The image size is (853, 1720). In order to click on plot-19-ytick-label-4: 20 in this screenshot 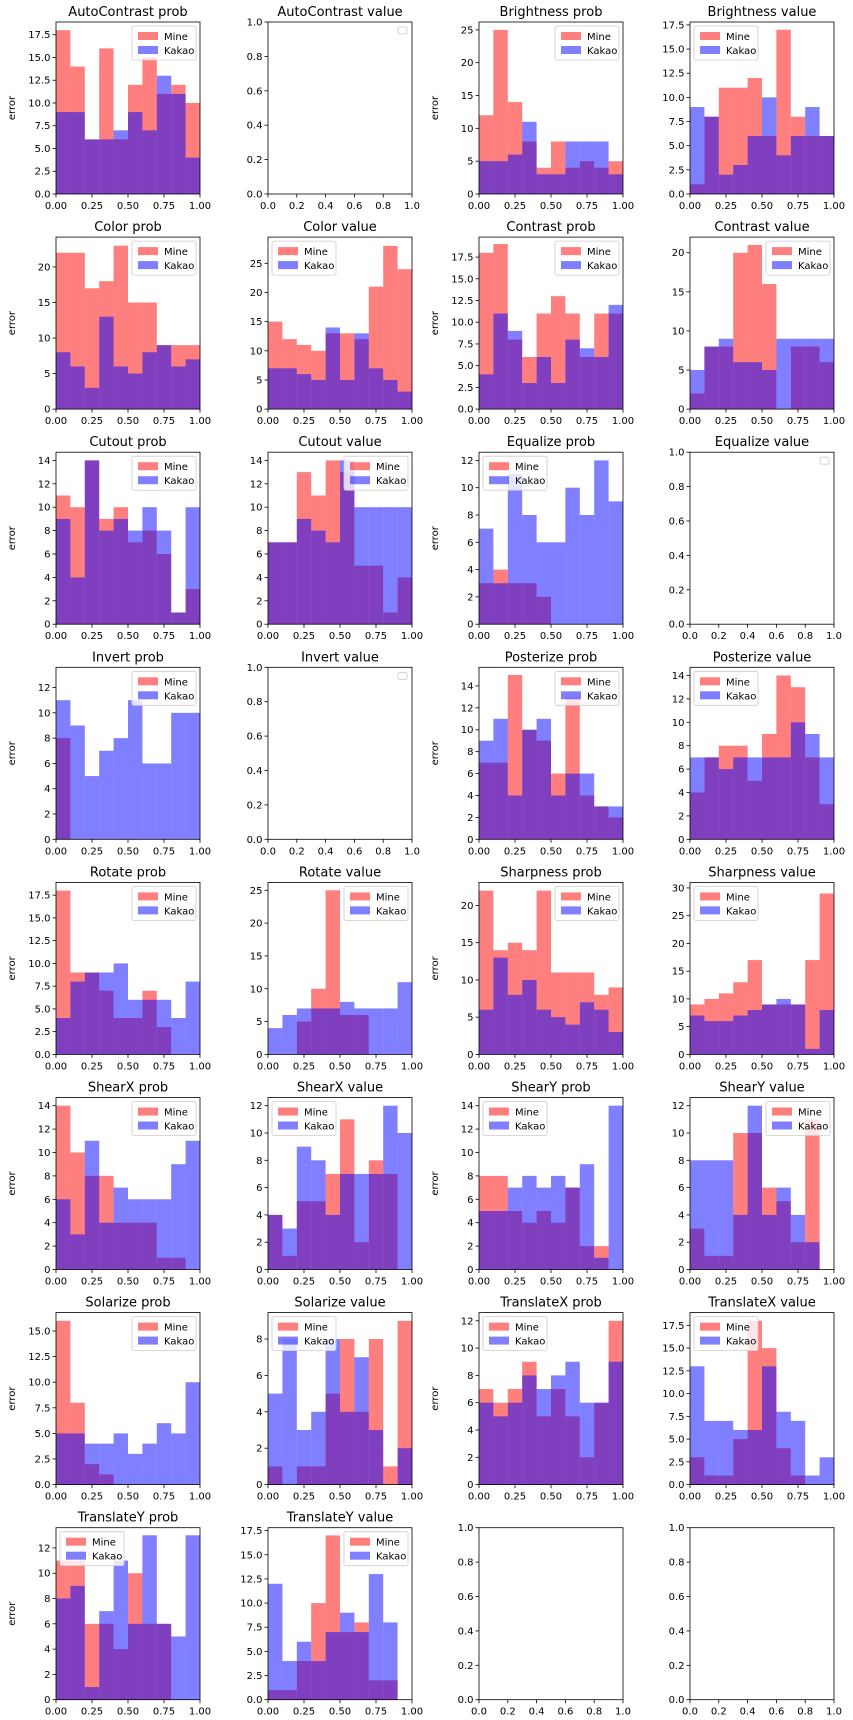, I will do `click(678, 944)`.